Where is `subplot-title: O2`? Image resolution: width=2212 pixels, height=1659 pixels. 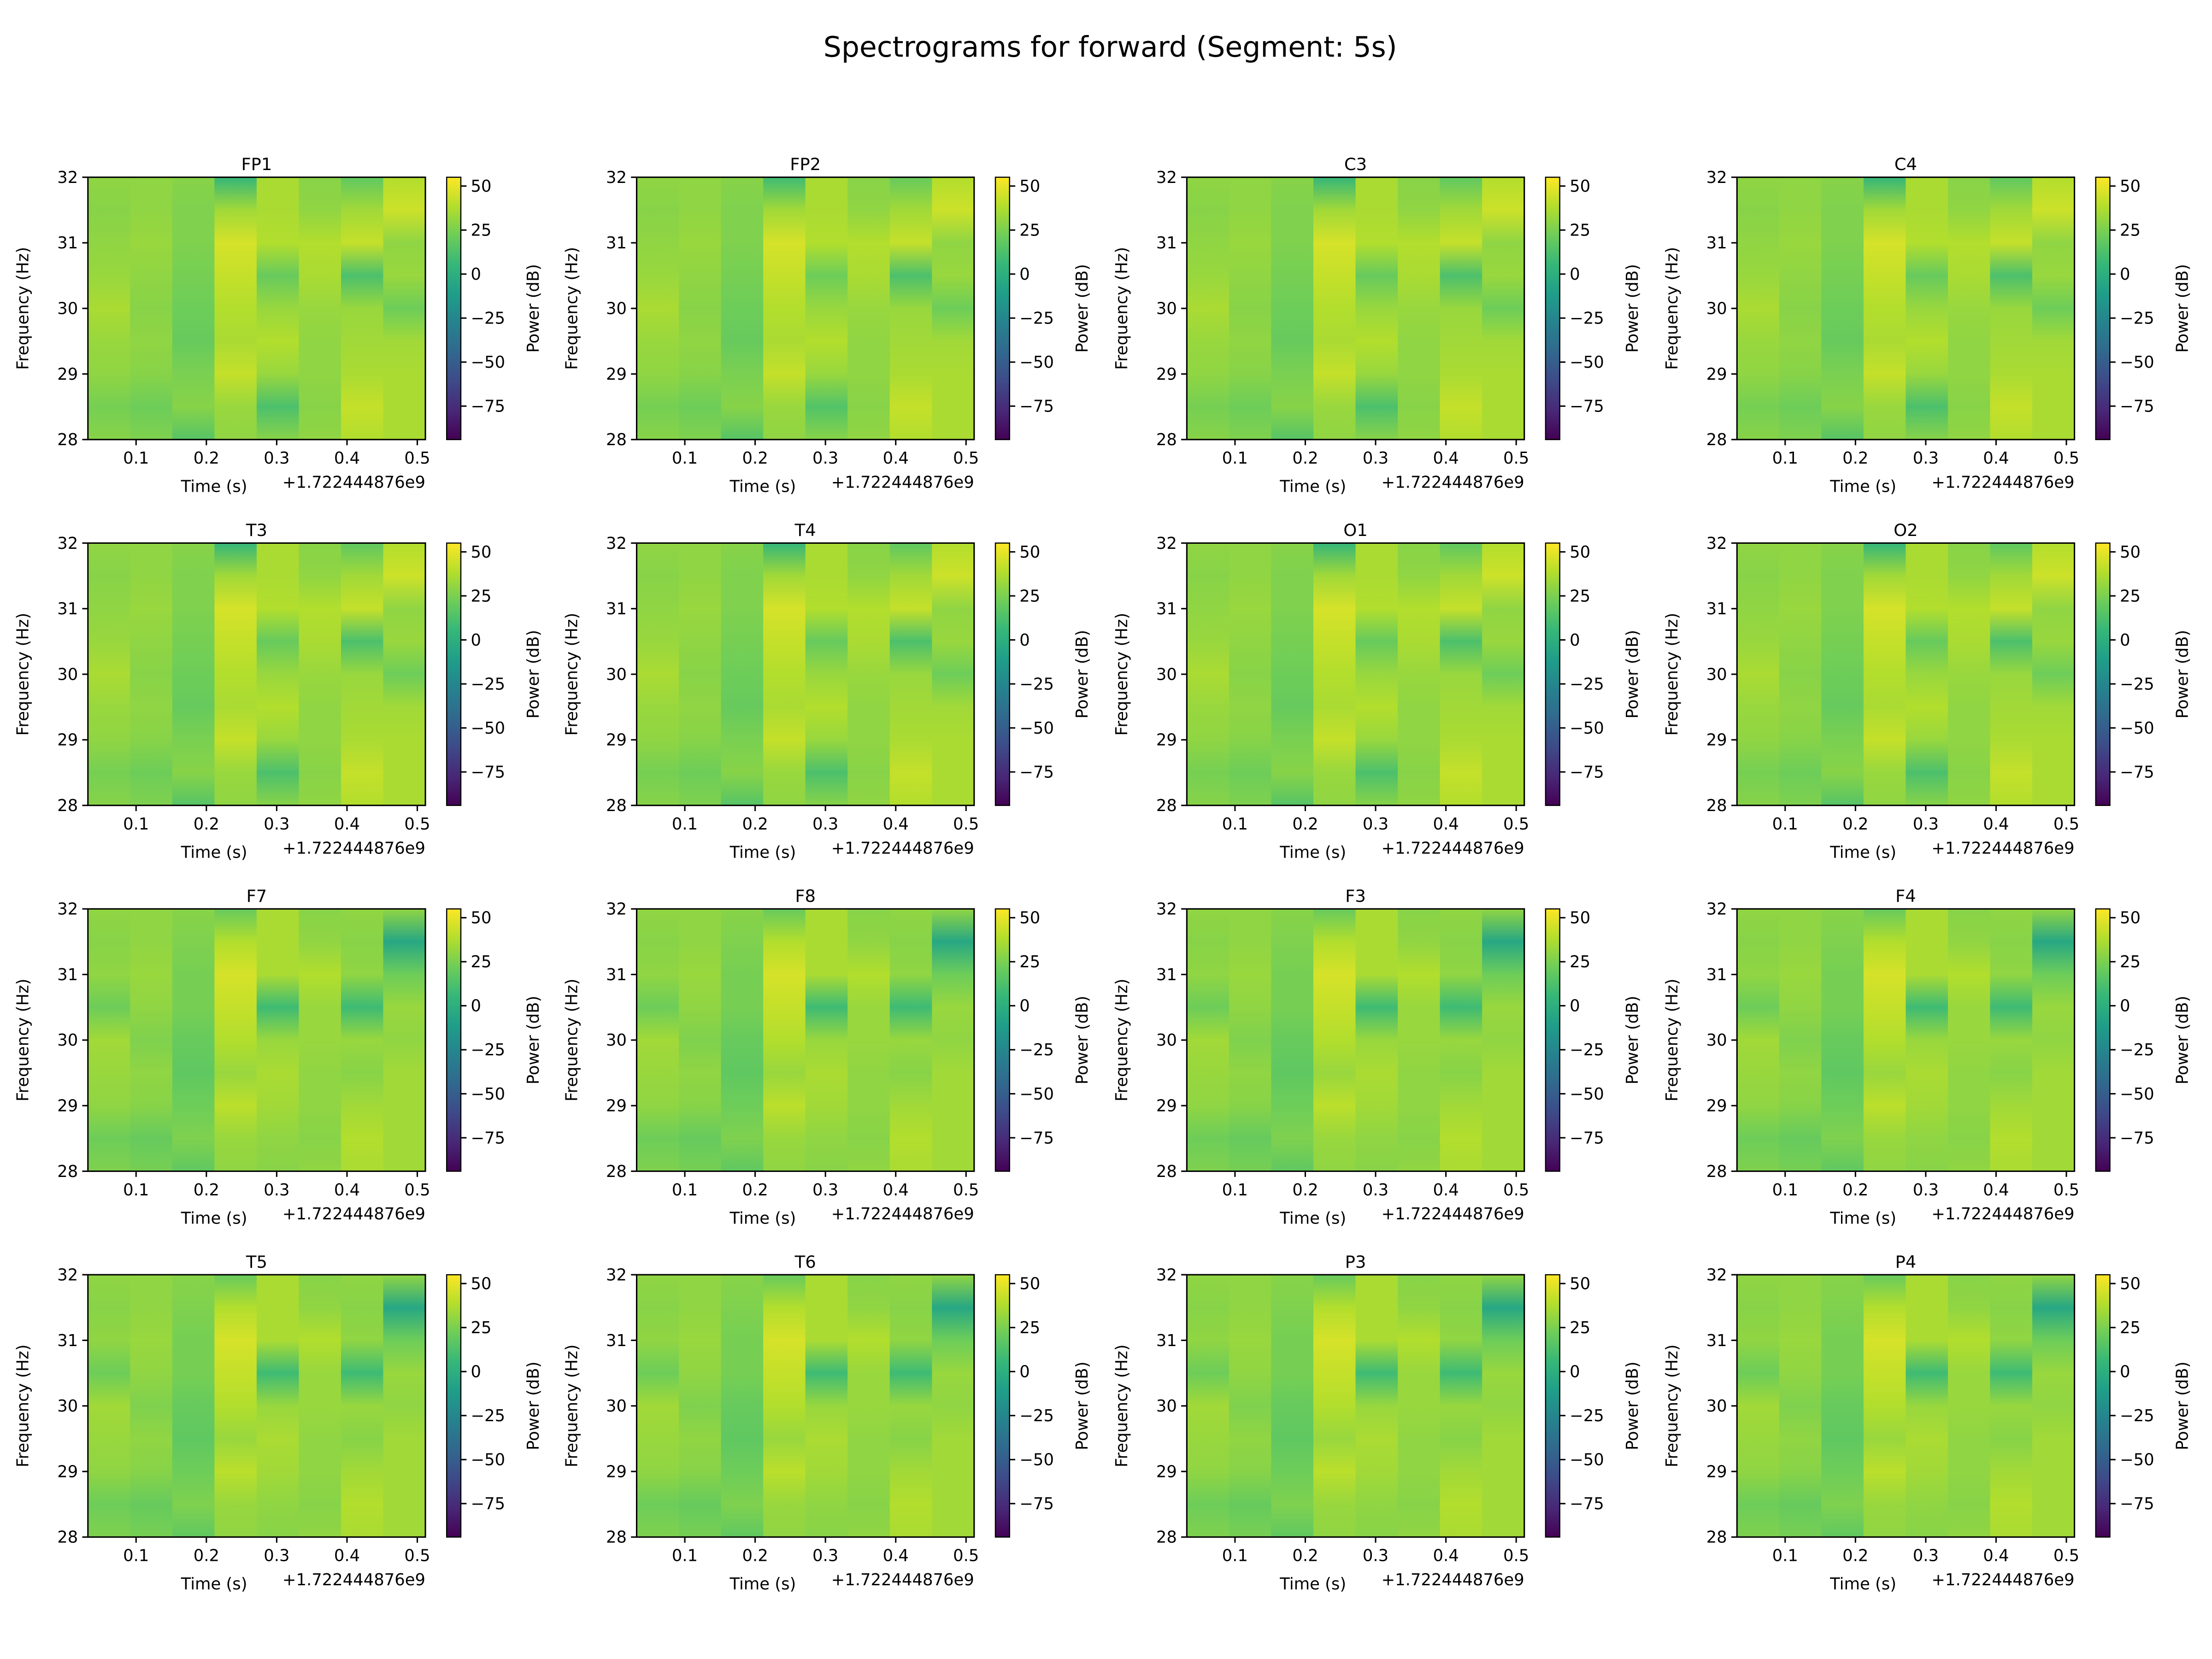
subplot-title: O2 is located at coordinates (1906, 530).